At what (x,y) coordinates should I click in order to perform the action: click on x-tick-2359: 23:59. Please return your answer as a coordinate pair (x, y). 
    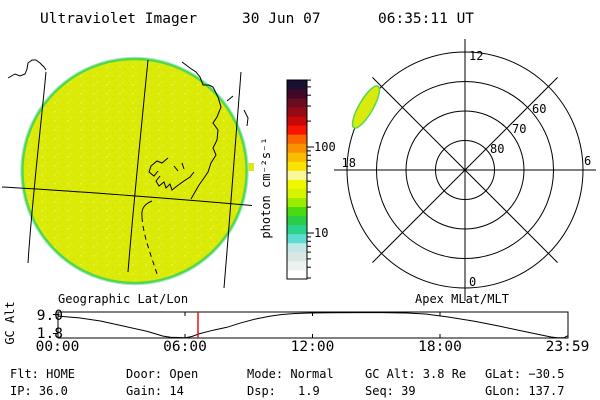
    Looking at the image, I should click on (568, 347).